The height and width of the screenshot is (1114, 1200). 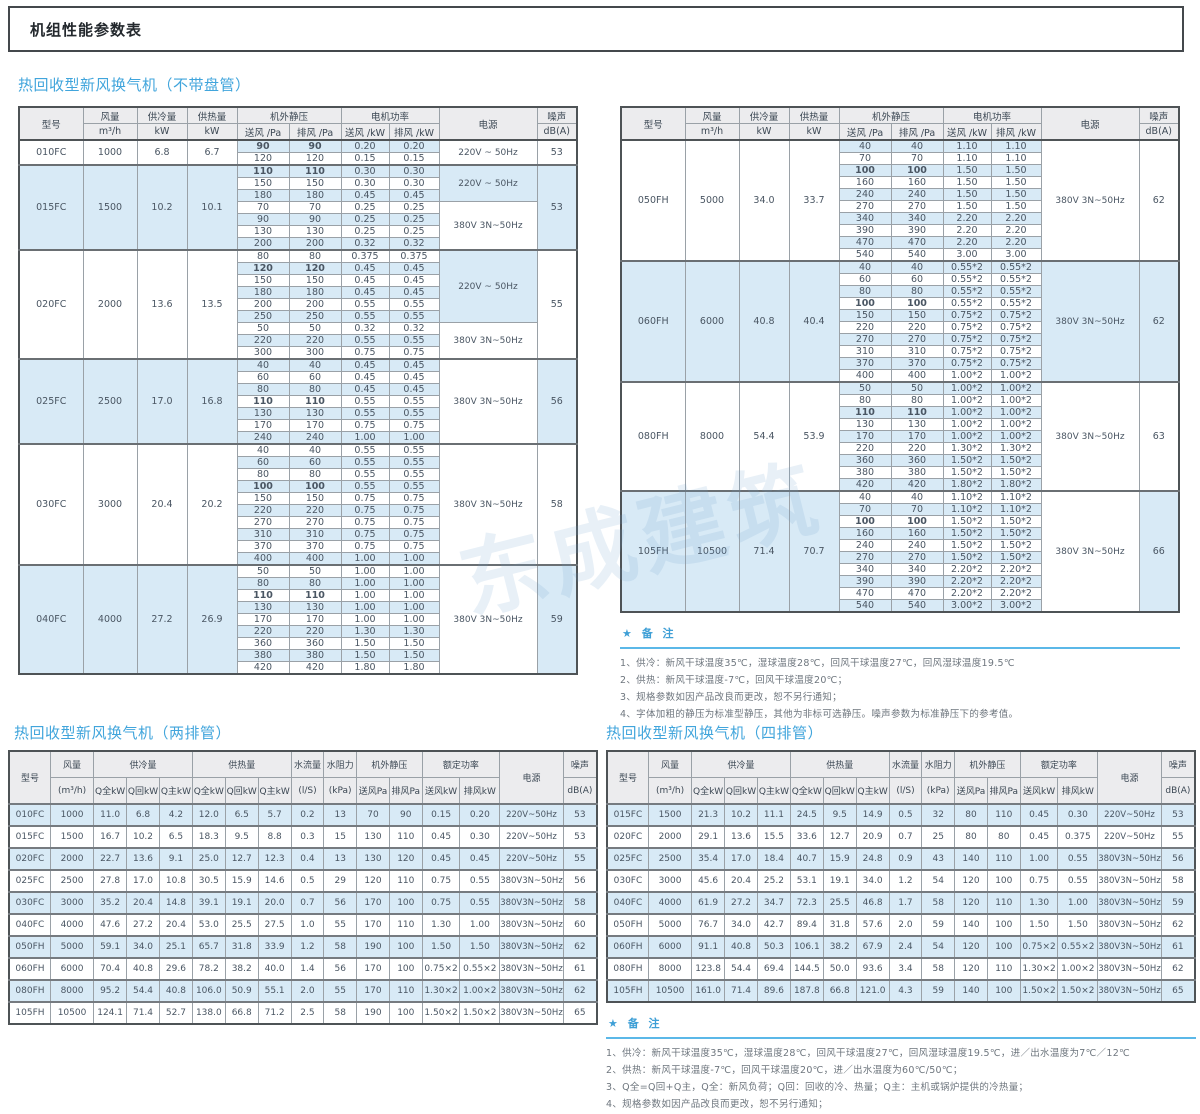 What do you see at coordinates (1016, 158) in the screenshot?
I see `cell-motor-exhaust: 1.10` at bounding box center [1016, 158].